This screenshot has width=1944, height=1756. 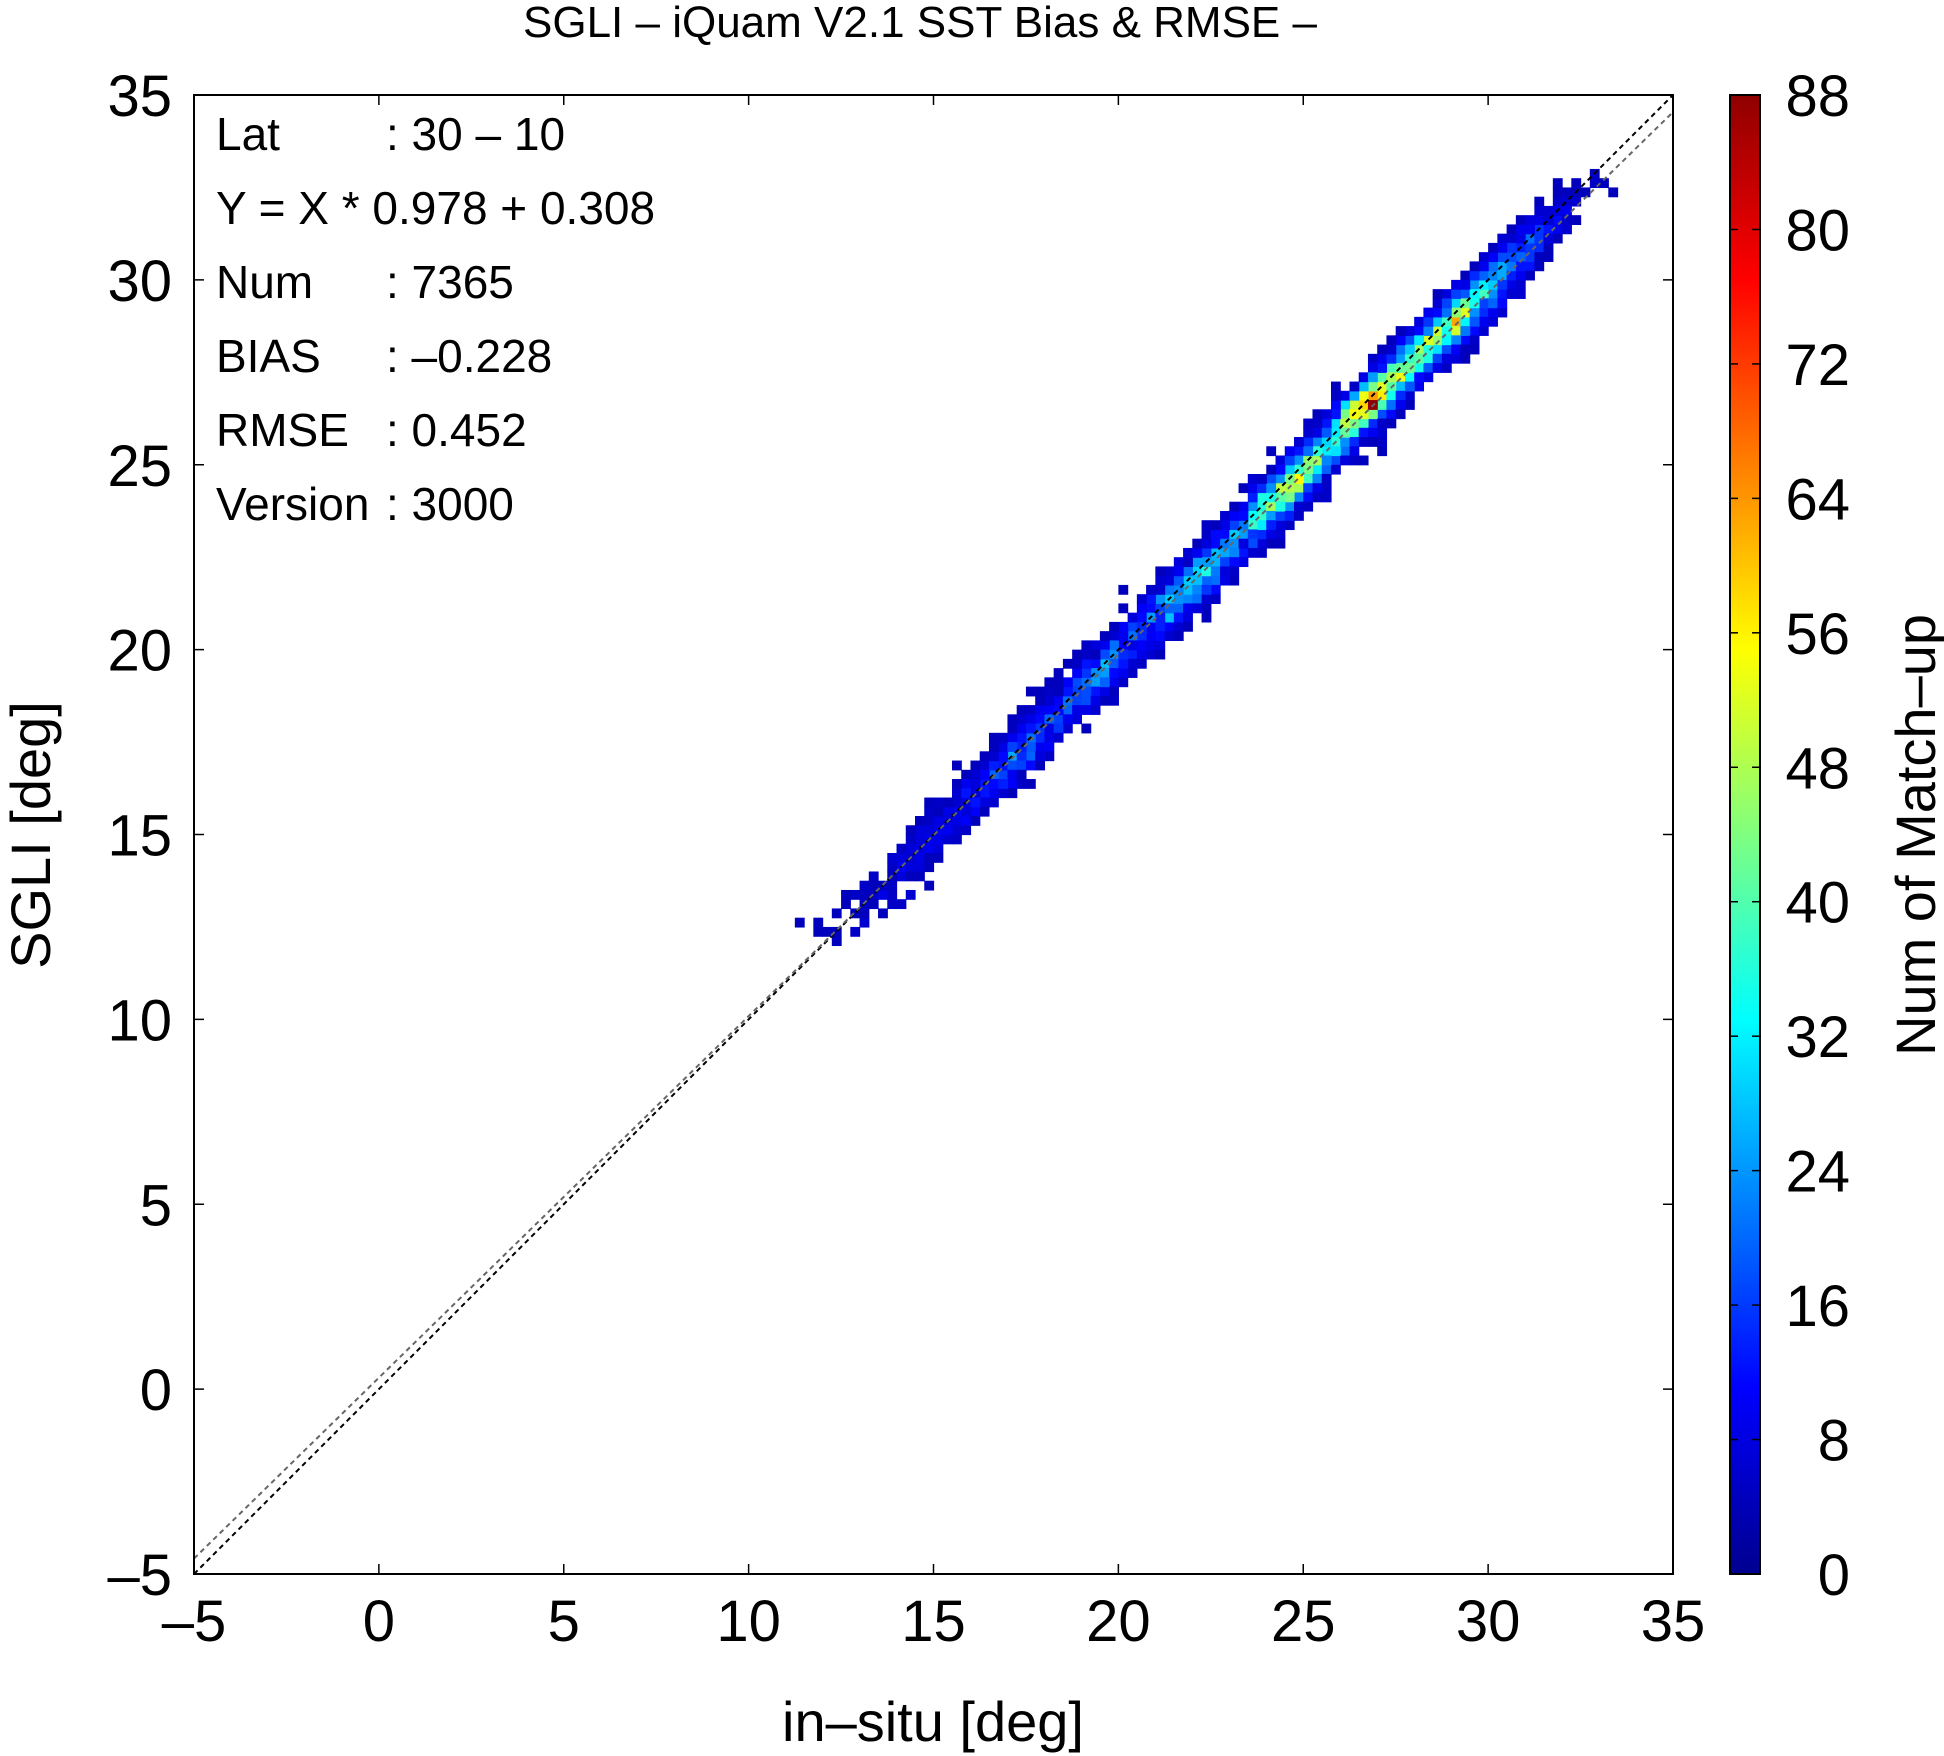 I want to click on colorbar-tick-label: 8, so click(x=1834, y=1441).